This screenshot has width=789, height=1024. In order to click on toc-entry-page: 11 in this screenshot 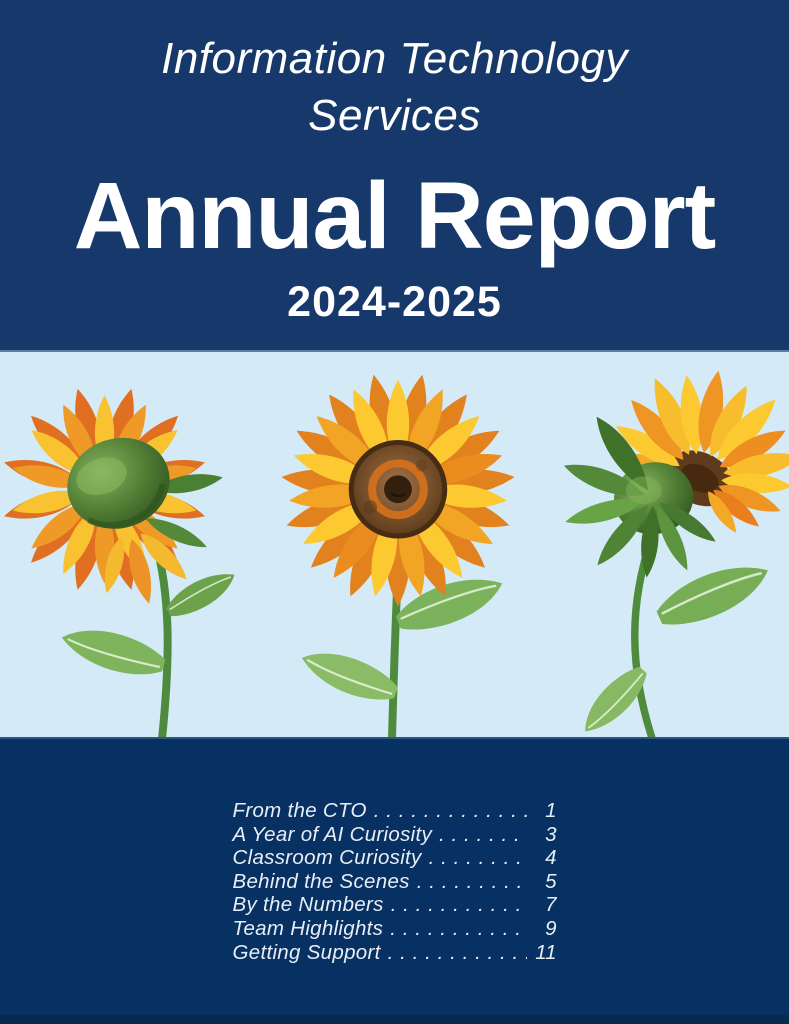, I will do `click(546, 952)`.